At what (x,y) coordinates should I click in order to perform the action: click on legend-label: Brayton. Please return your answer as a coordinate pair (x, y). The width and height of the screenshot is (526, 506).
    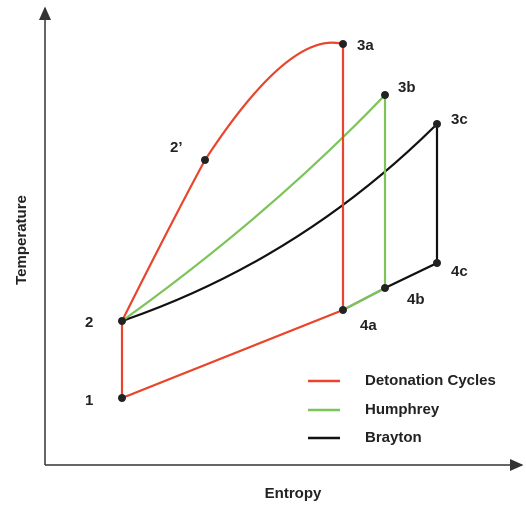
    Looking at the image, I should click on (393, 437).